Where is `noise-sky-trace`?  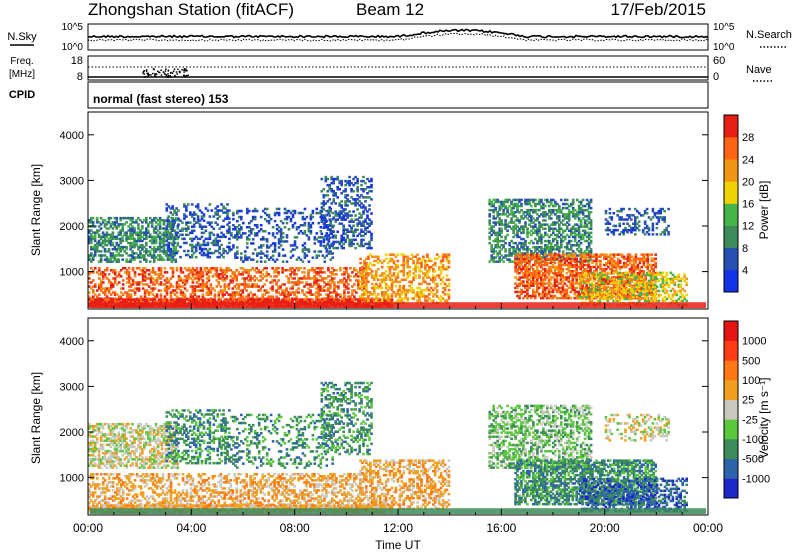 noise-sky-trace is located at coordinates (398, 33).